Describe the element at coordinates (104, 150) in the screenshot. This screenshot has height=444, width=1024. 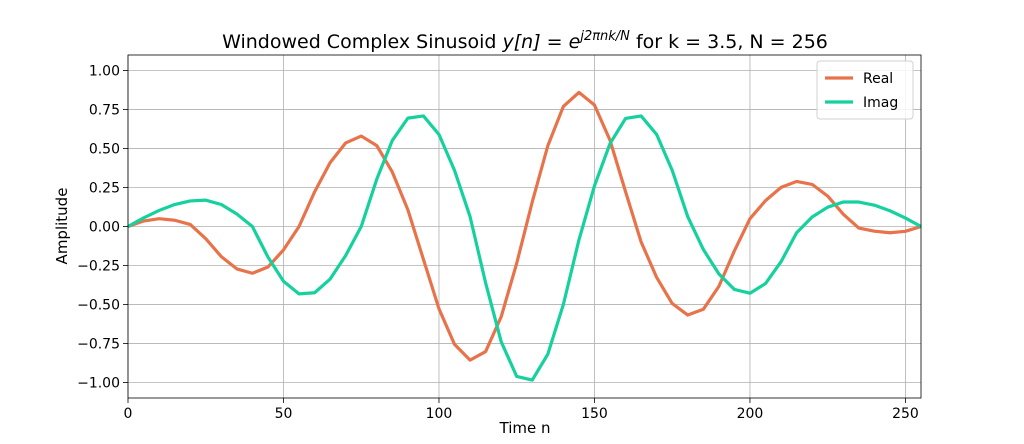
I see `y-tick-label: 0.50` at that location.